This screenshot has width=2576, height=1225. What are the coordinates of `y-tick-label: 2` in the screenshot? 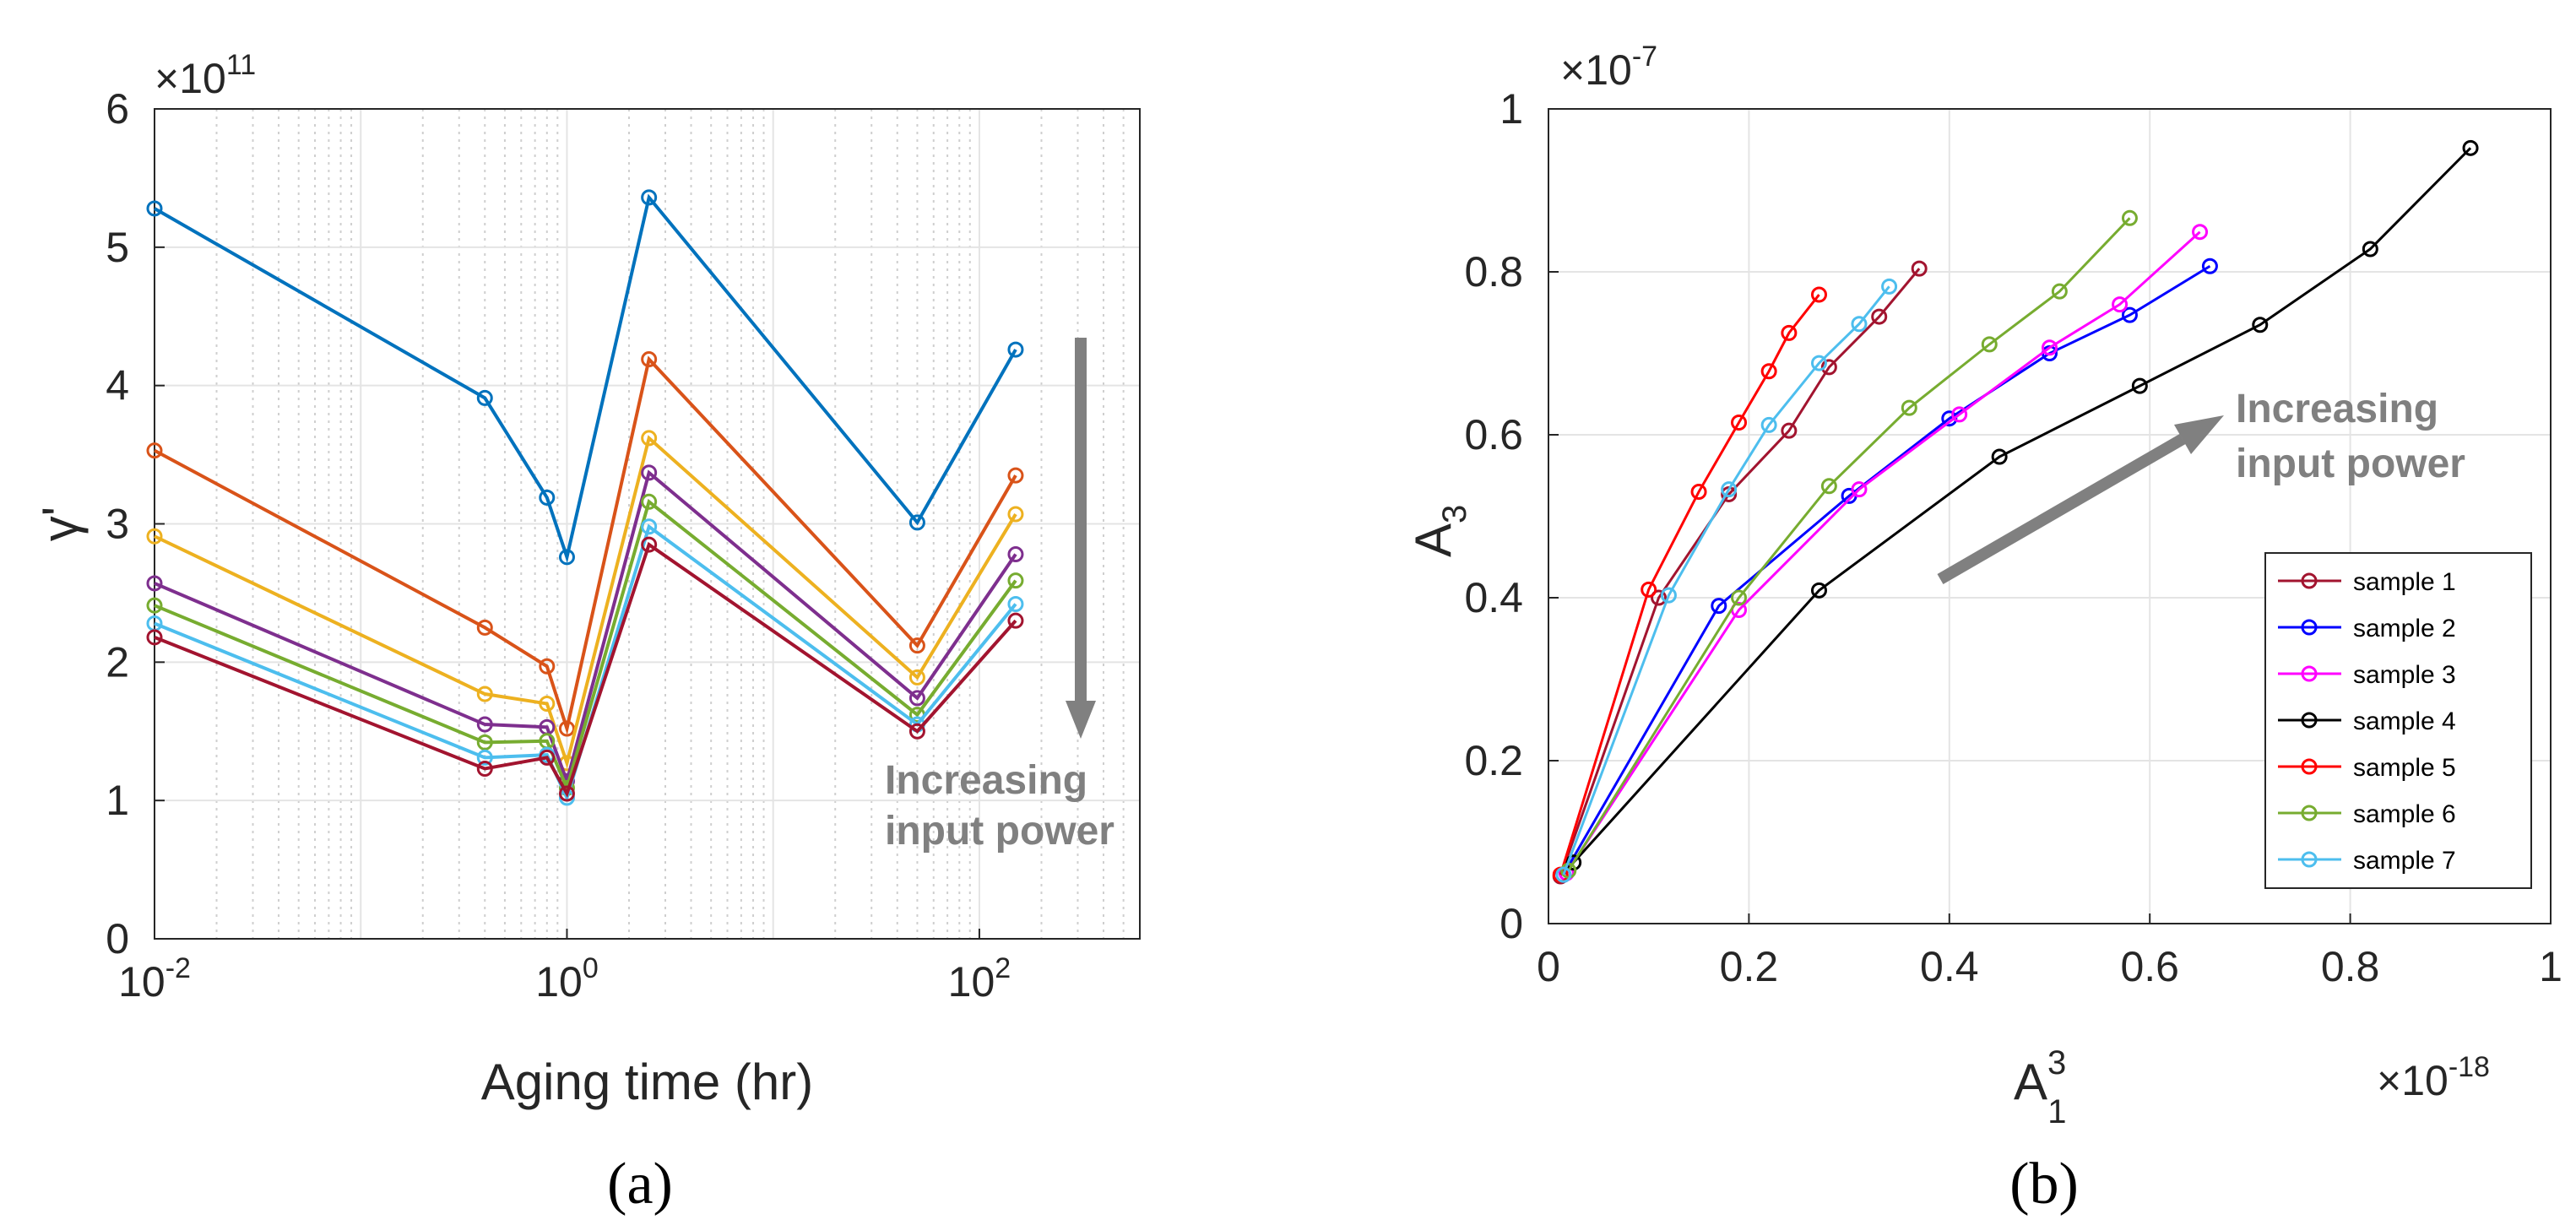 It's located at (118, 662).